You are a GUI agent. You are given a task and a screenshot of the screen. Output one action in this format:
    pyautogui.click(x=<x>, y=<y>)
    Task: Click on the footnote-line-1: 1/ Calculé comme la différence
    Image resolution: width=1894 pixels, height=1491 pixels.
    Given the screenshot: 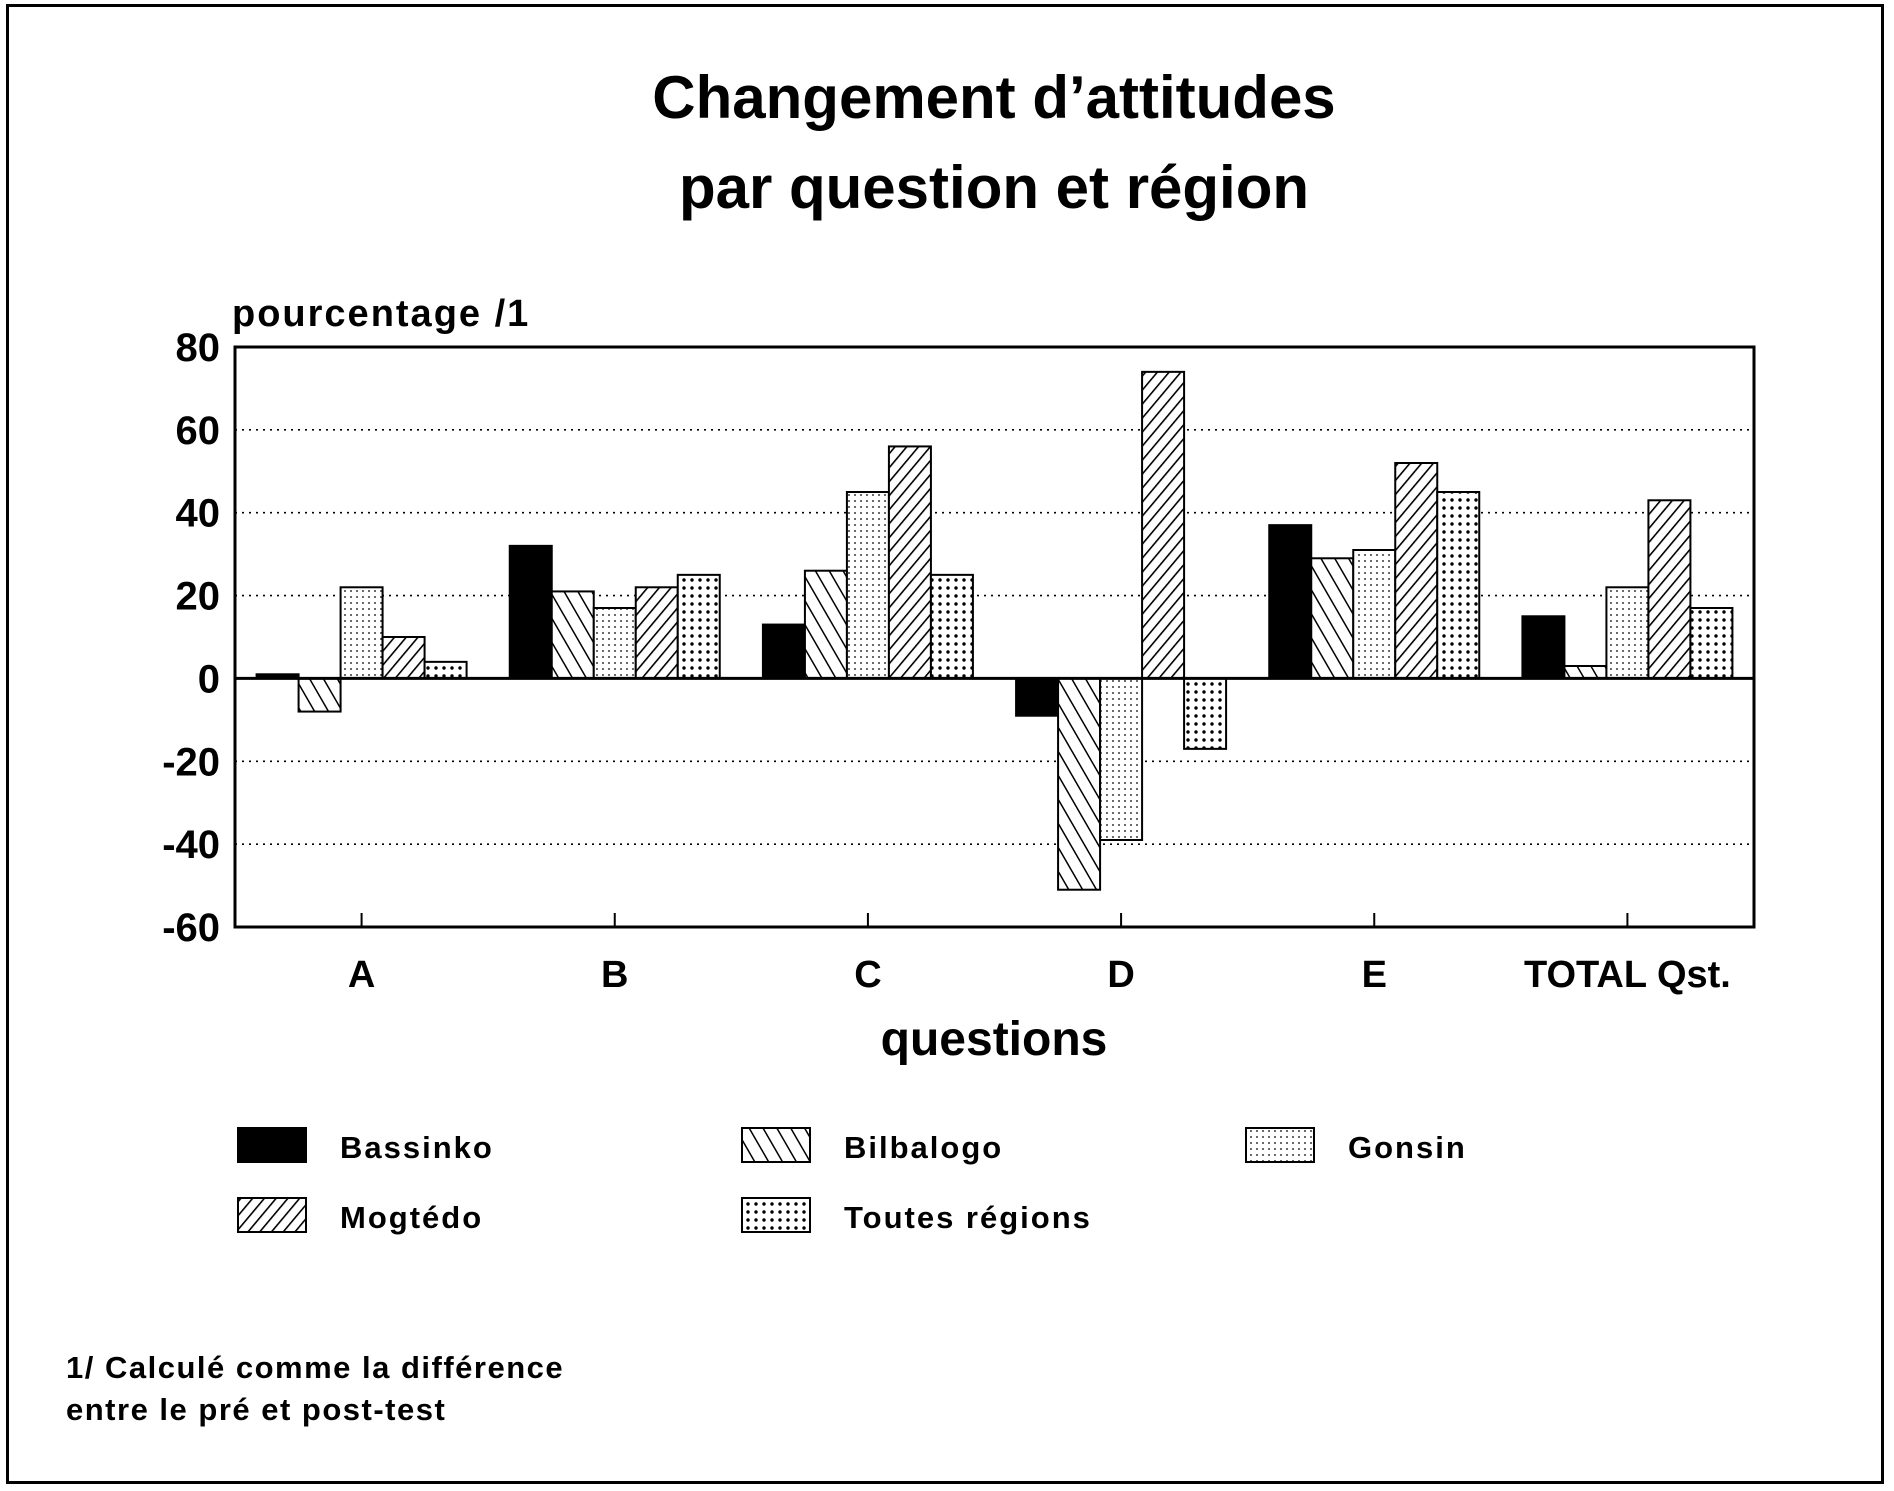 What is the action you would take?
    pyautogui.click(x=315, y=1367)
    